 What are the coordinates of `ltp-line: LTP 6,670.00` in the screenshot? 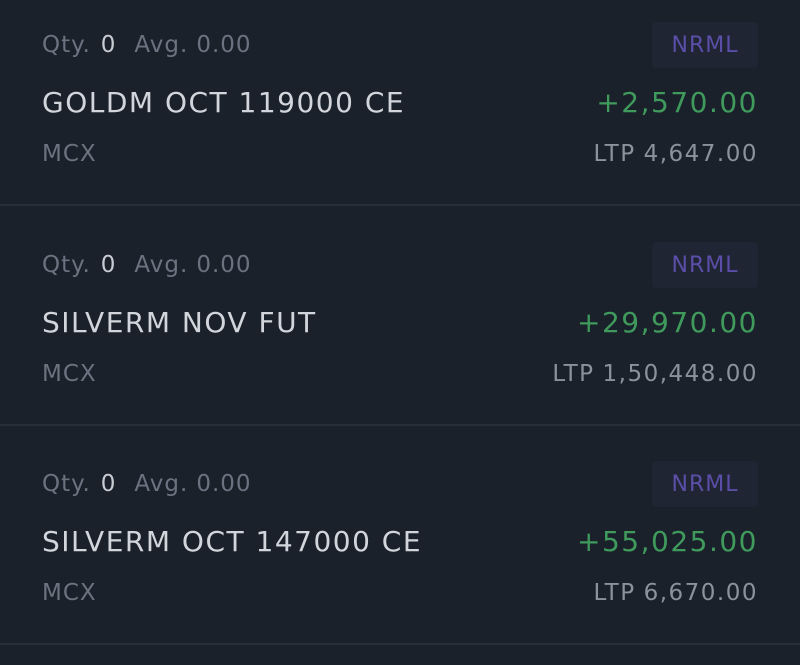 It's located at (676, 593).